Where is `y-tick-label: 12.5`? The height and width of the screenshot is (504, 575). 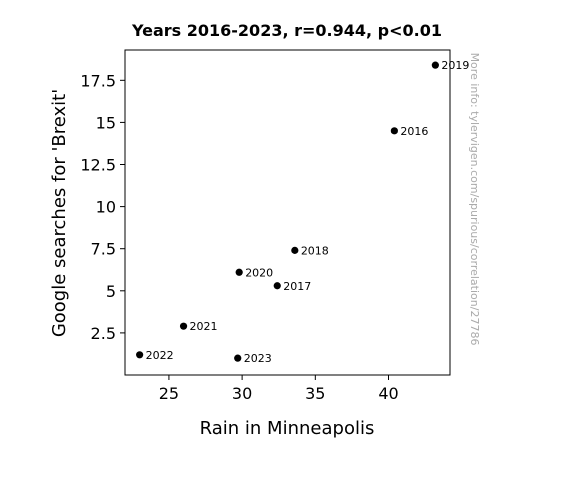 y-tick-label: 12.5 is located at coordinates (98, 165).